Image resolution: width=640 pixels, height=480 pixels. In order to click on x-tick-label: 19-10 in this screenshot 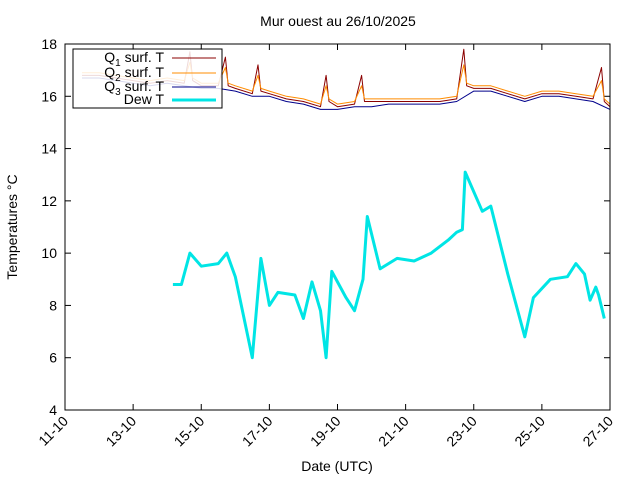, I will do `click(325, 431)`.